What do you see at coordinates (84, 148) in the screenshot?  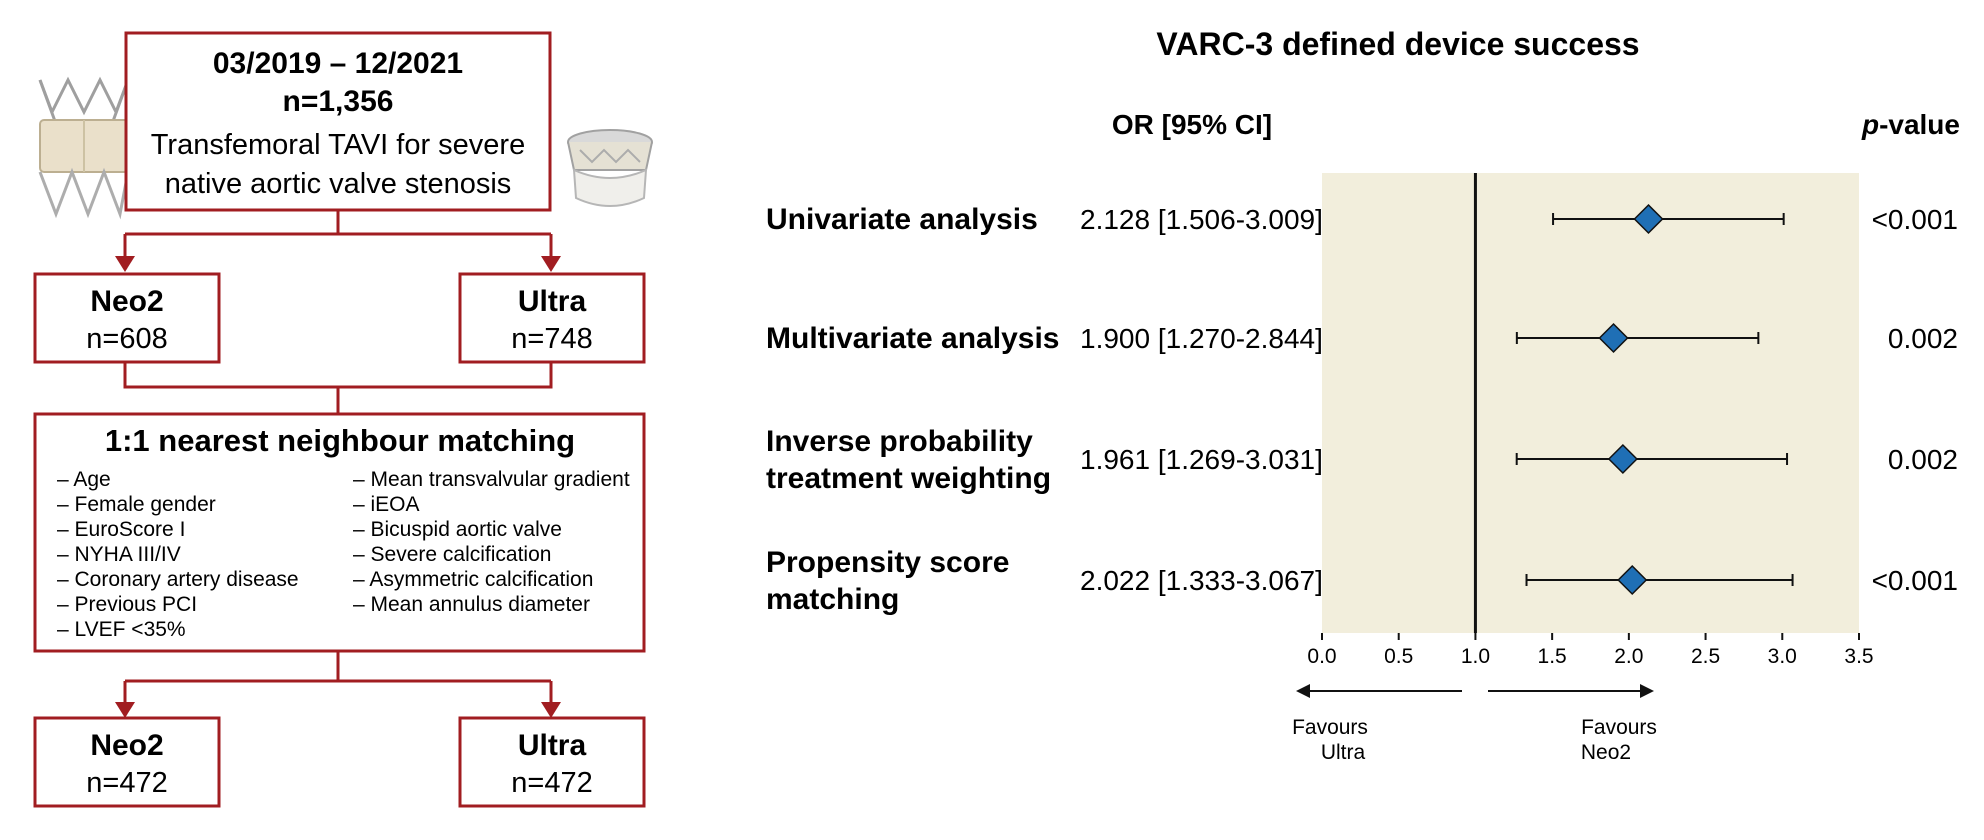 I see `neo2-valve-icon` at bounding box center [84, 148].